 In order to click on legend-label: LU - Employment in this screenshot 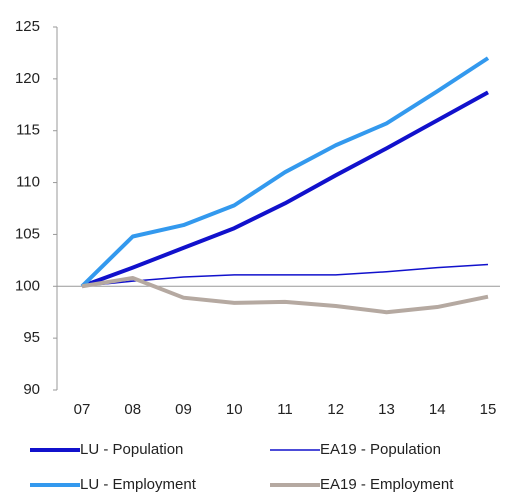, I will do `click(138, 484)`.